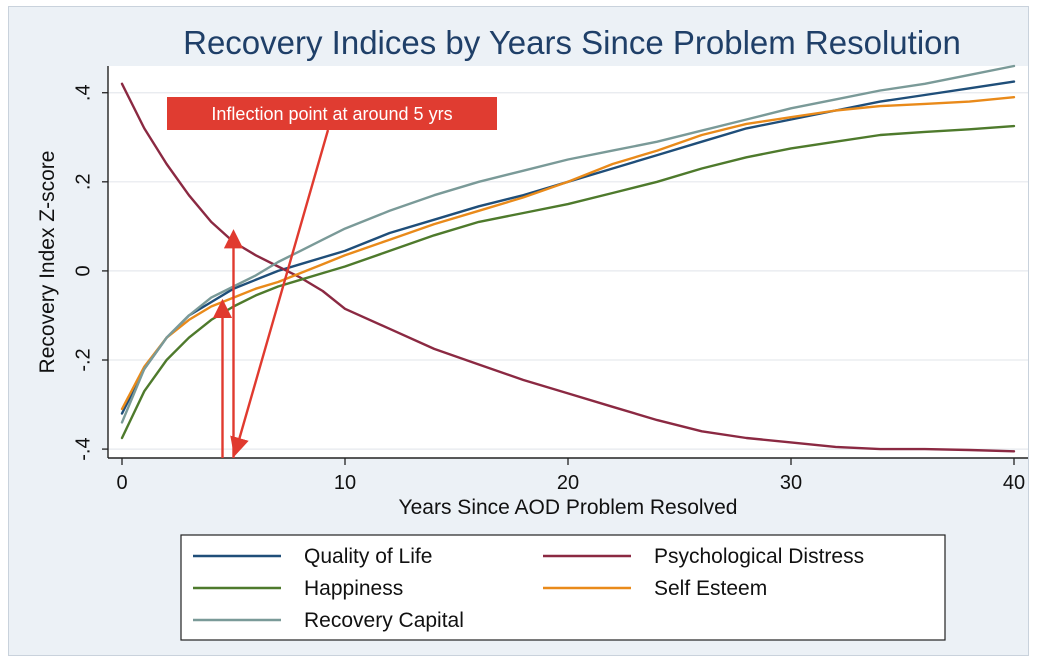 Image resolution: width=1037 pixels, height=662 pixels. I want to click on x-tick-label: 30, so click(791, 483).